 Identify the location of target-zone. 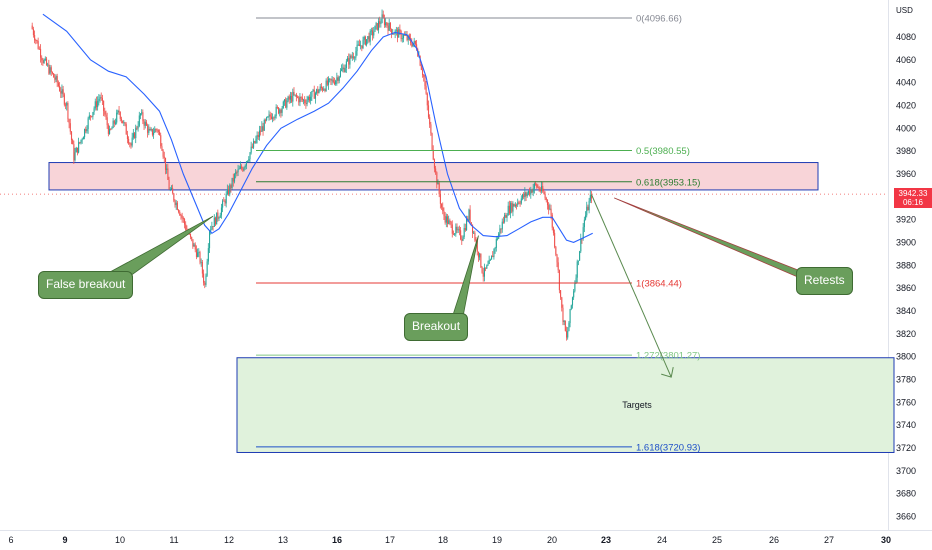
(565, 405).